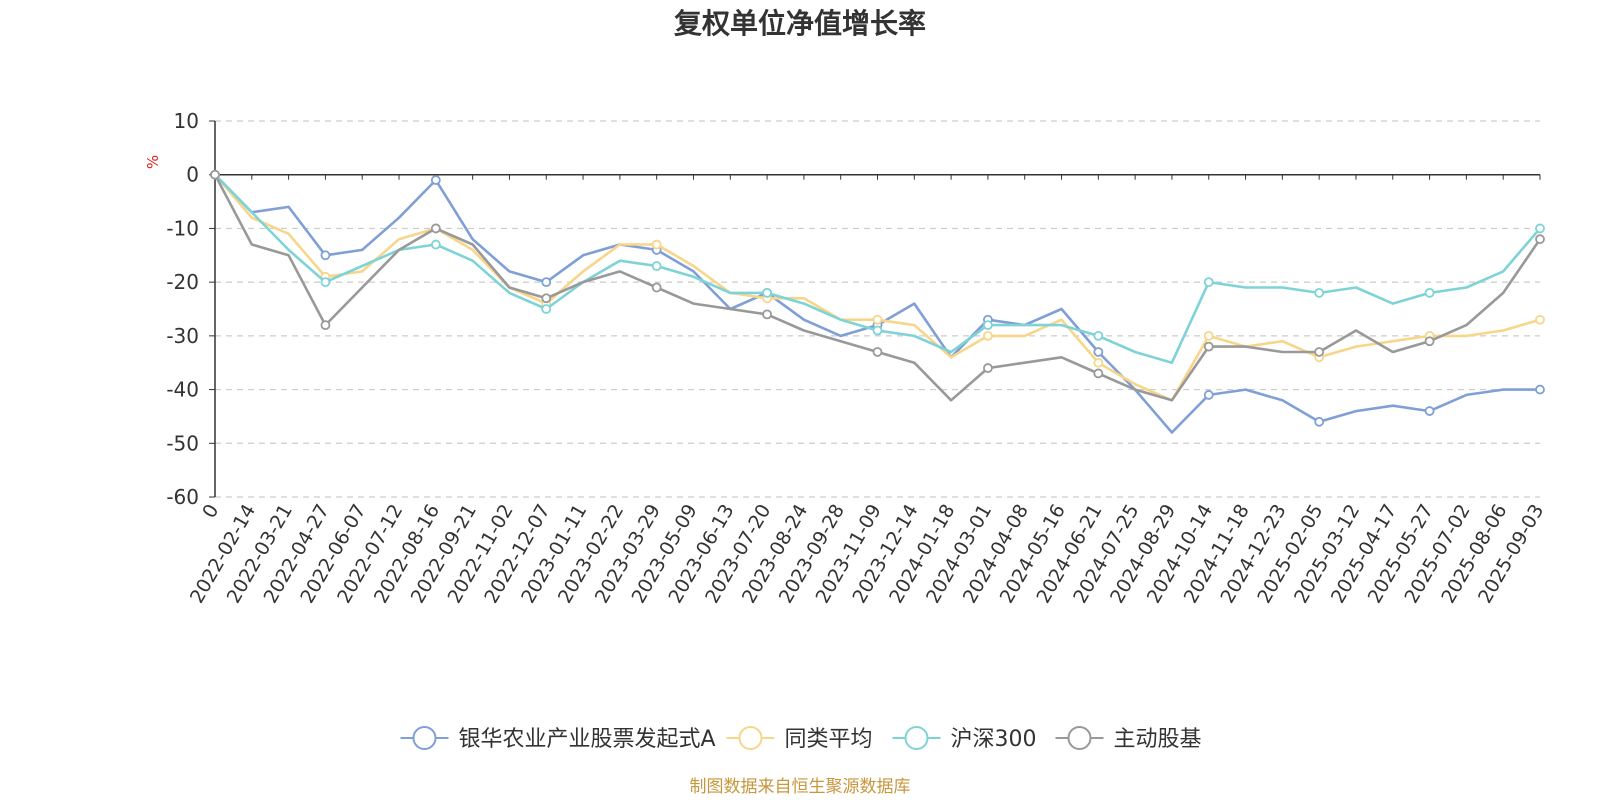 The width and height of the screenshot is (1600, 800). Describe the element at coordinates (153, 162) in the screenshot. I see `y-axis-unit: %` at that location.